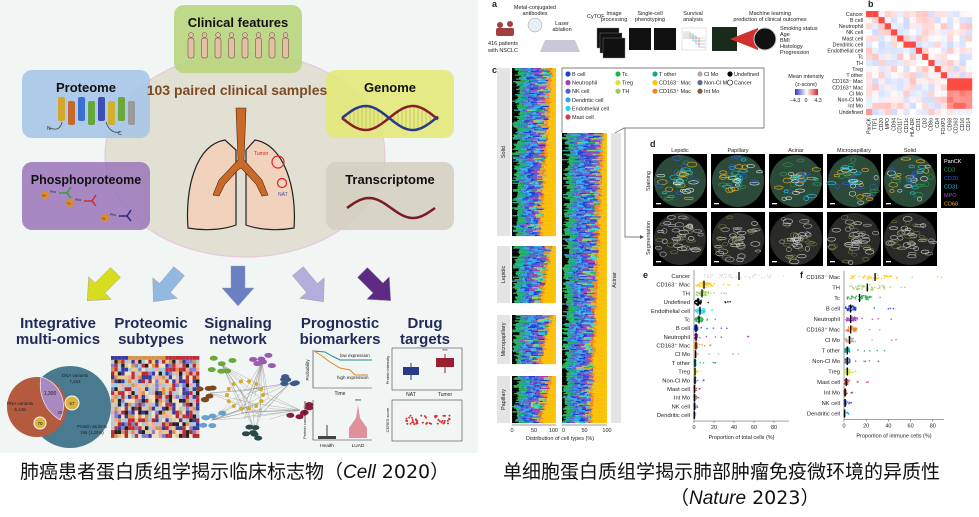  I want to click on bar-papillary-cancer-segment, so click(550, 407).